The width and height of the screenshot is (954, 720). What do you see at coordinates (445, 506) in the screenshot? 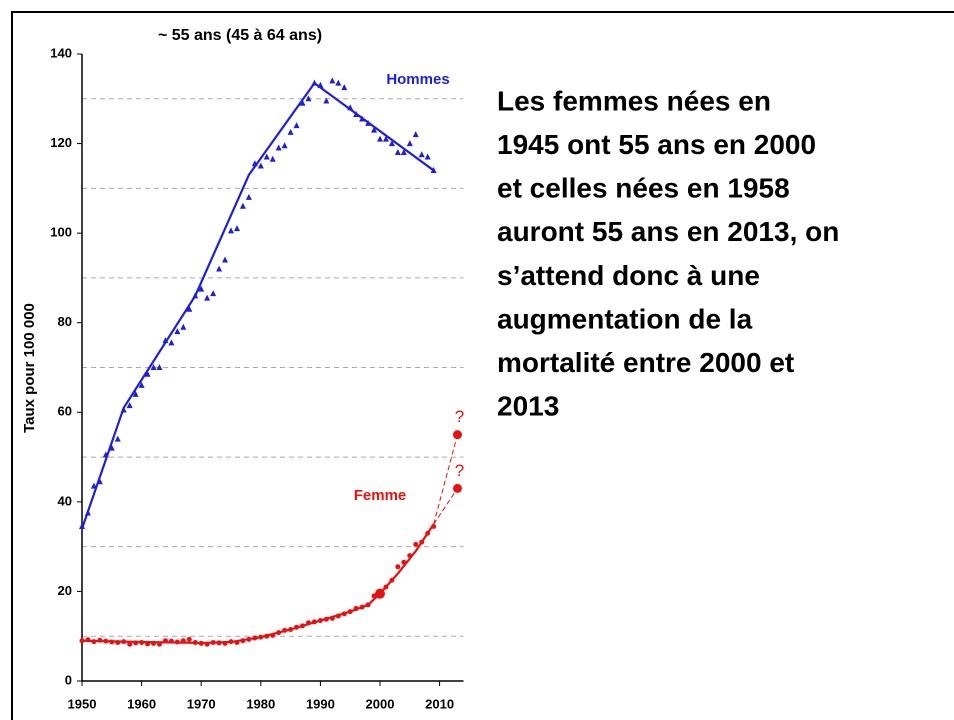
I see `projection-line` at bounding box center [445, 506].